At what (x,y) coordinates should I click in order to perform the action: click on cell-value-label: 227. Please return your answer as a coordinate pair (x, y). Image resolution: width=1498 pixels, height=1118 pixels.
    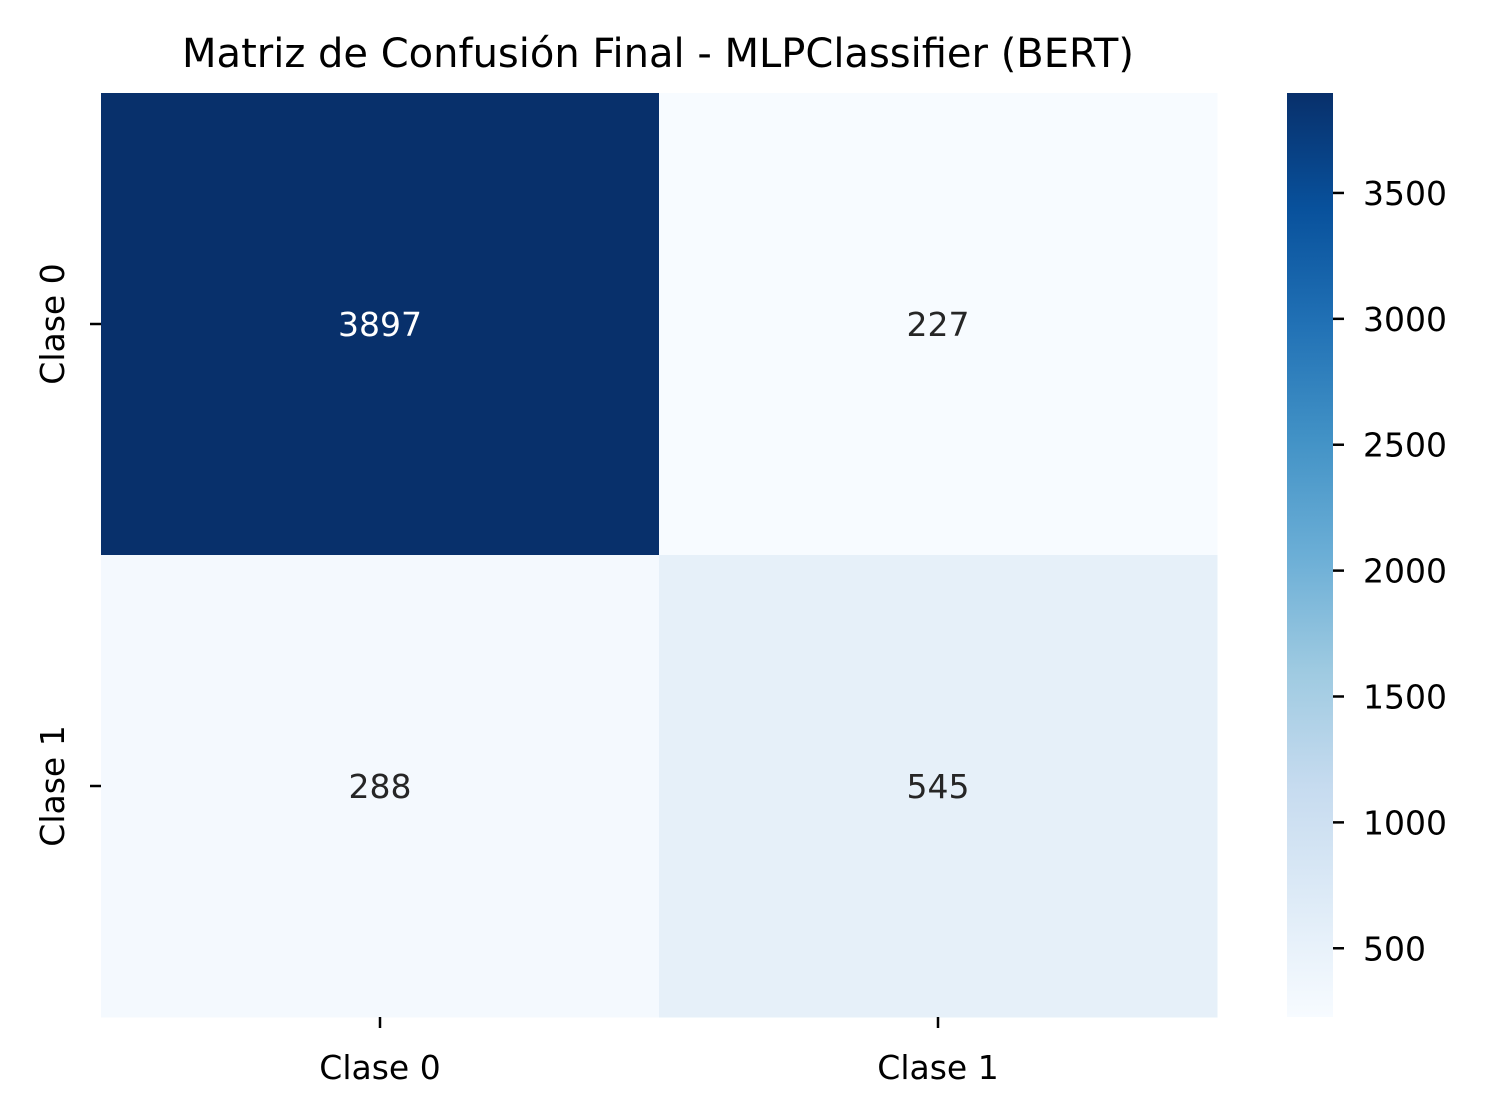
    Looking at the image, I should click on (938, 324).